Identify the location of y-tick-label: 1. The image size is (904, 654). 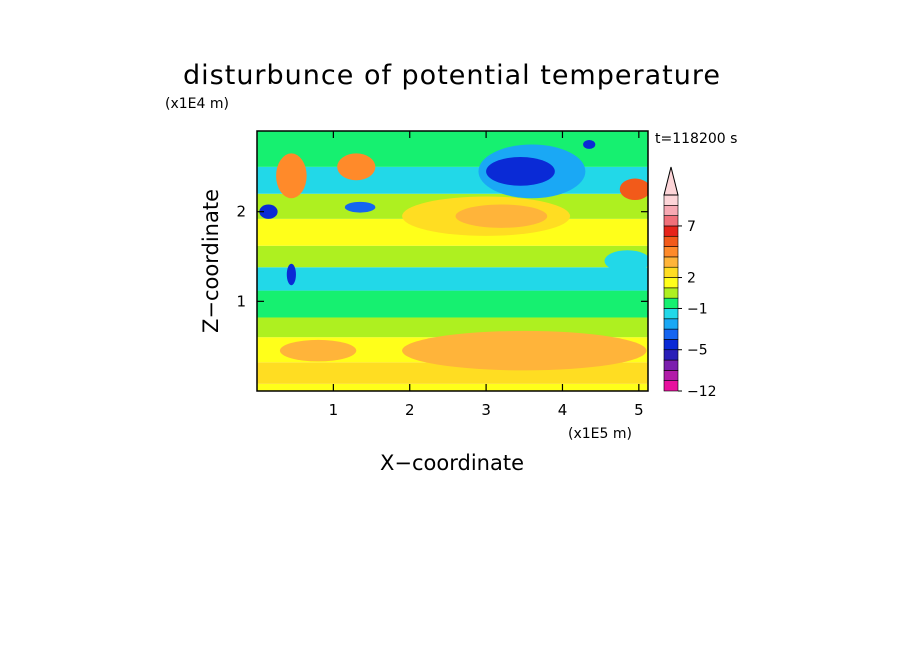
(241, 301).